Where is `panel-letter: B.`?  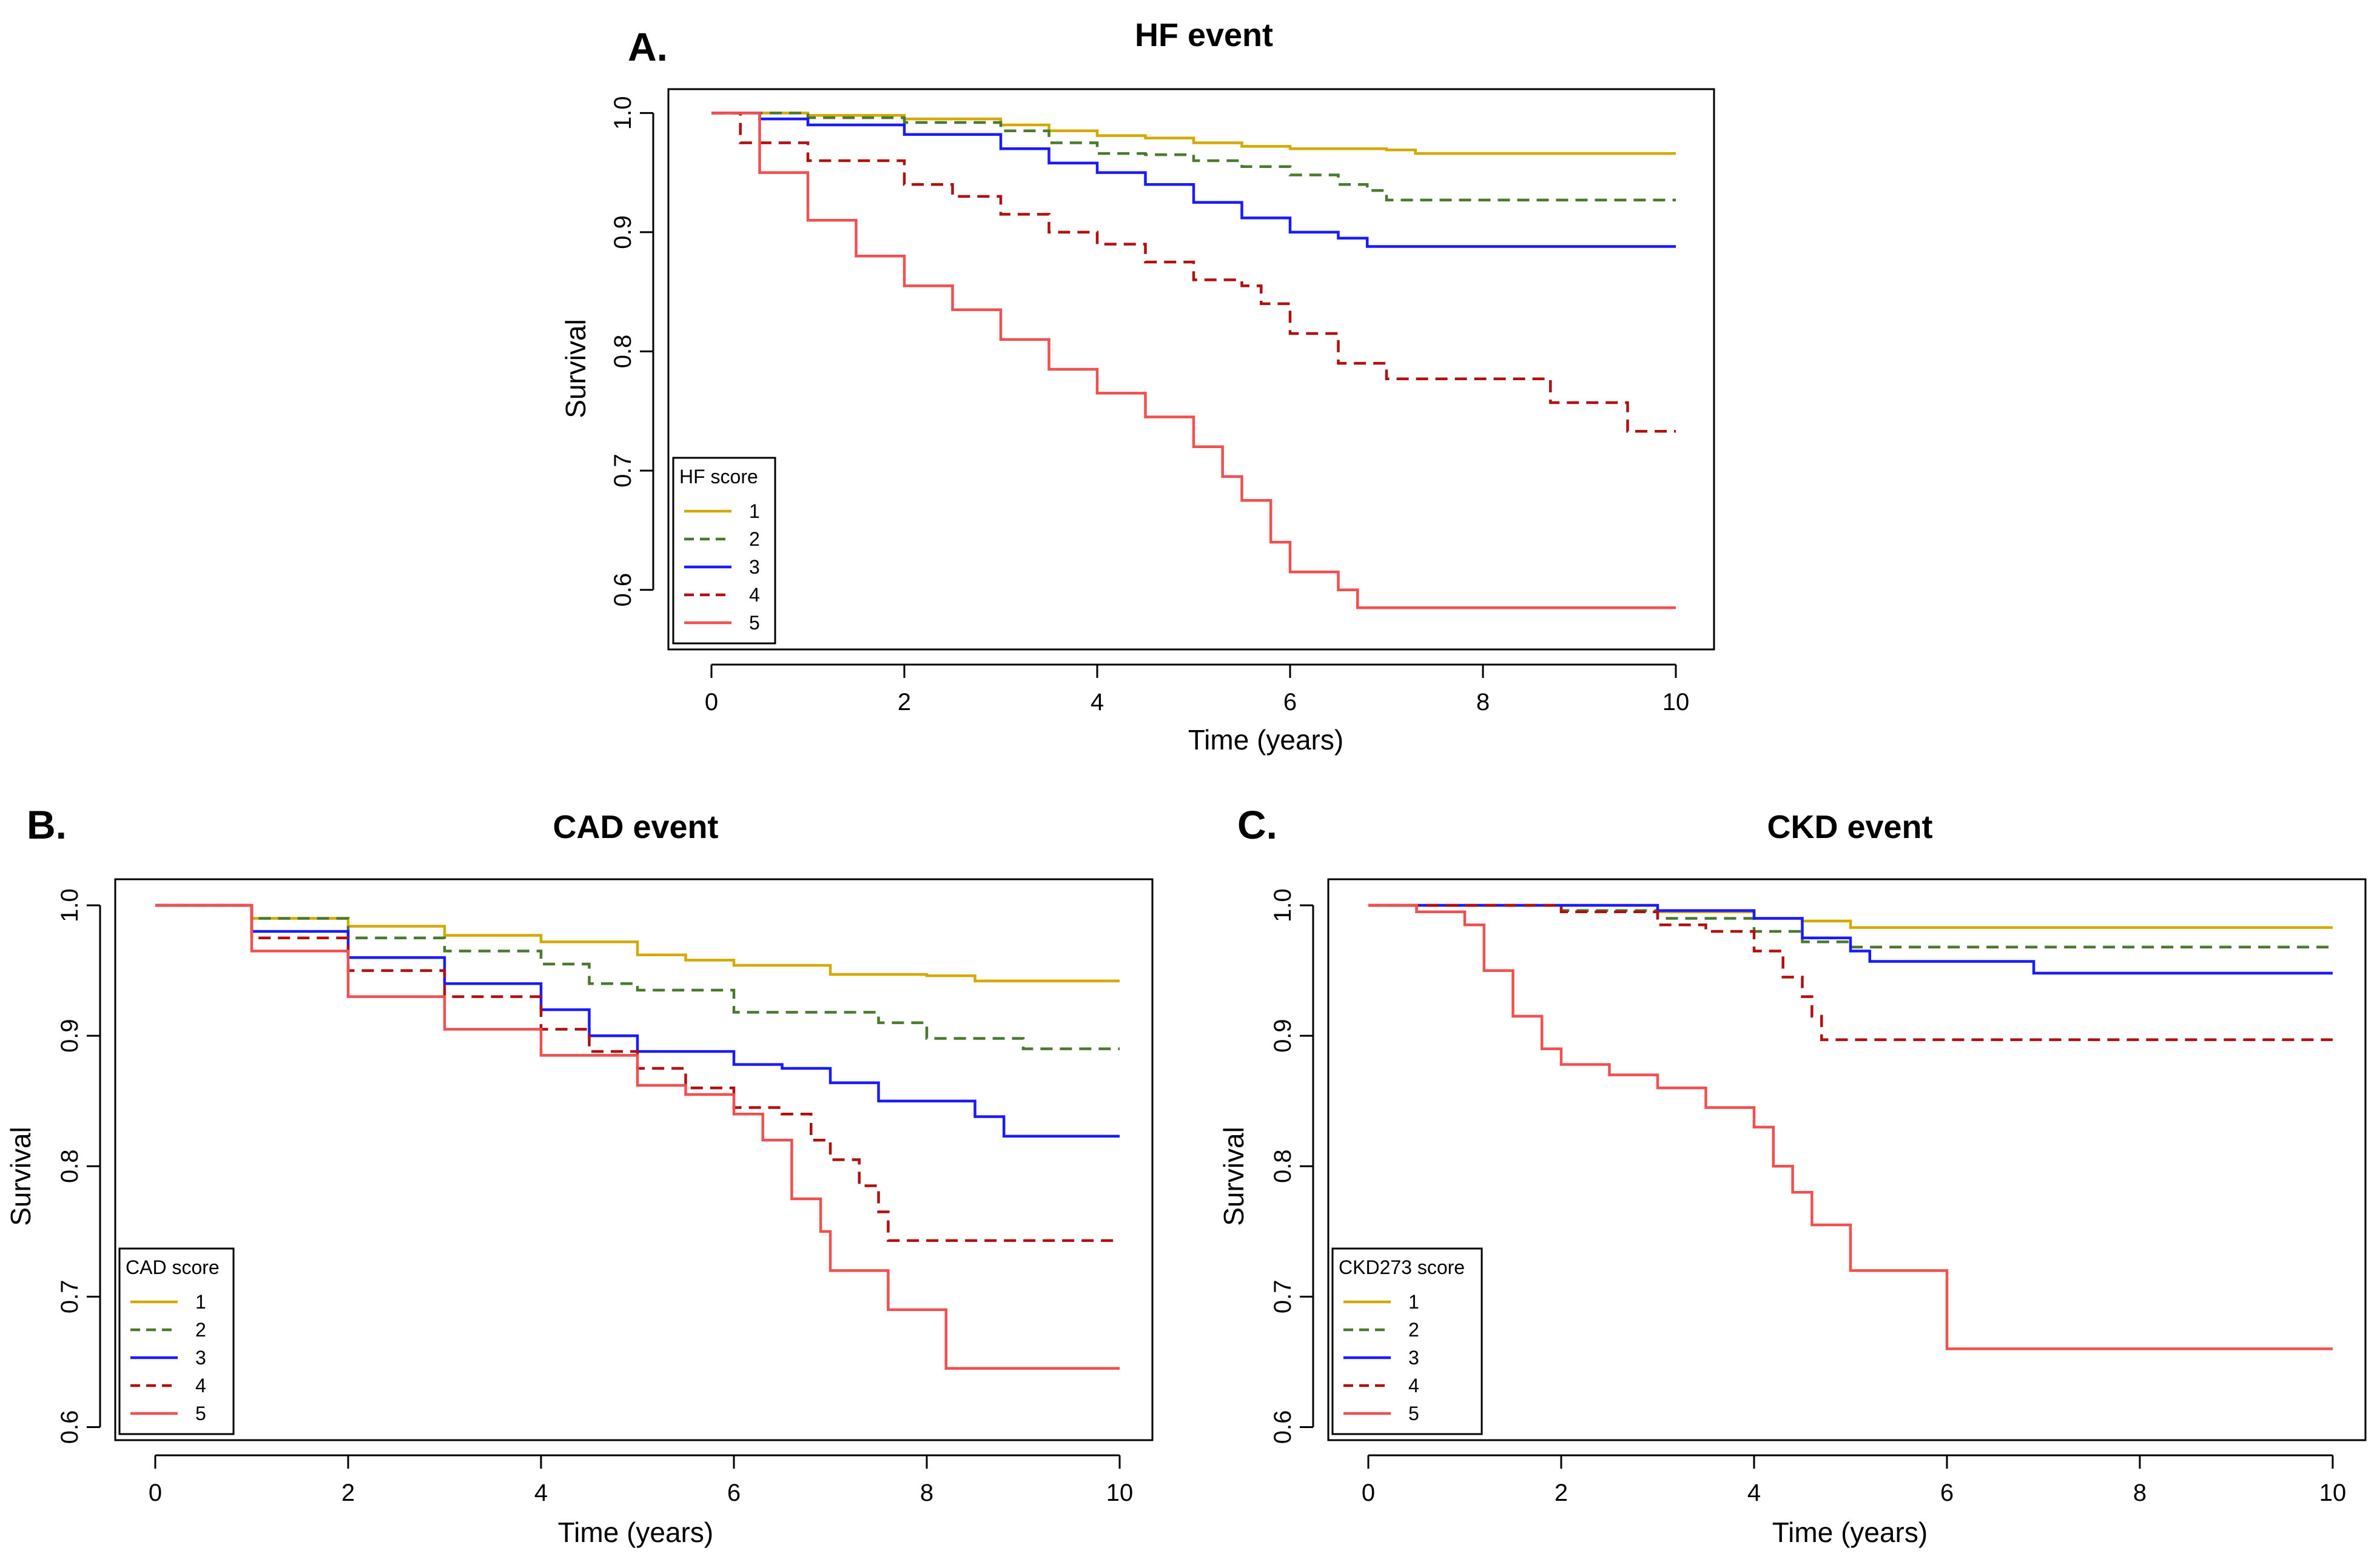
panel-letter: B. is located at coordinates (47, 825).